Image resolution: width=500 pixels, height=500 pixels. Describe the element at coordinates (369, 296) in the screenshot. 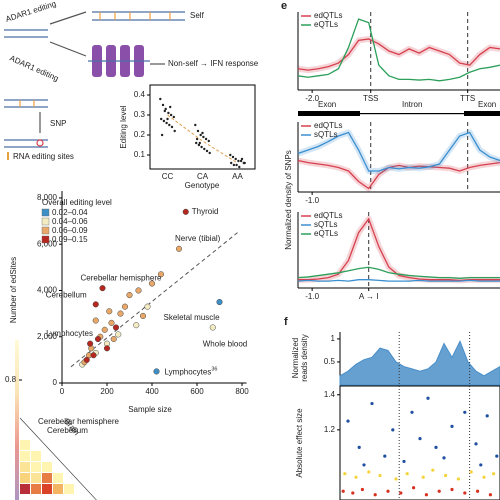

I see `x-tick-label: A → I` at that location.